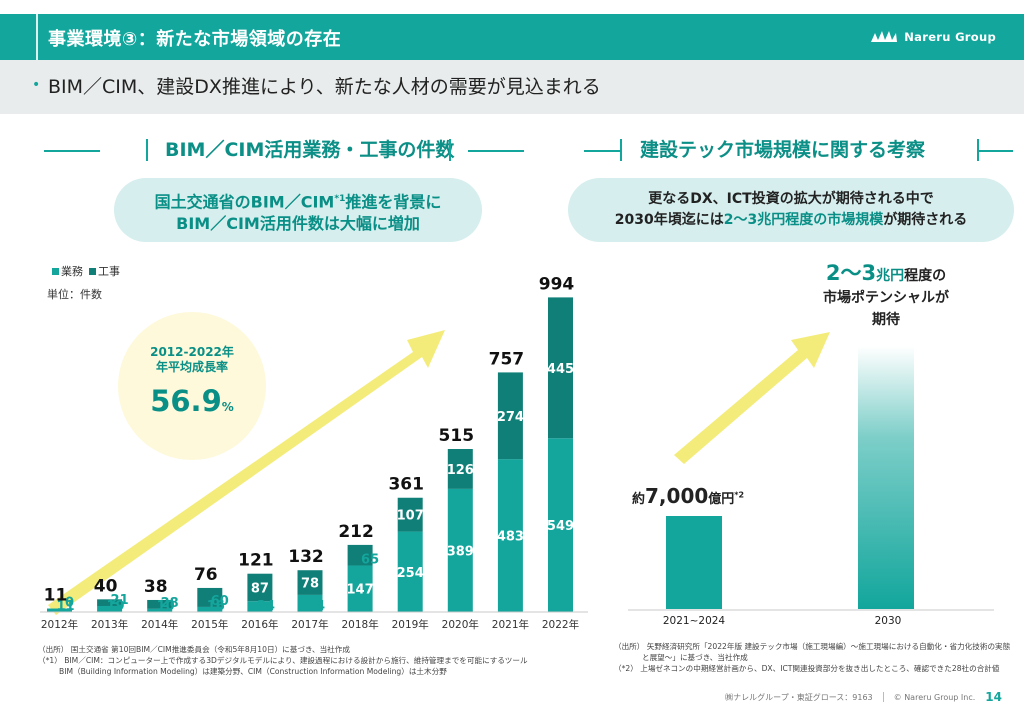 Image resolution: width=1024 pixels, height=709 pixels. I want to click on right-section-title: 建設テック市場規模に関する考察, so click(783, 150).